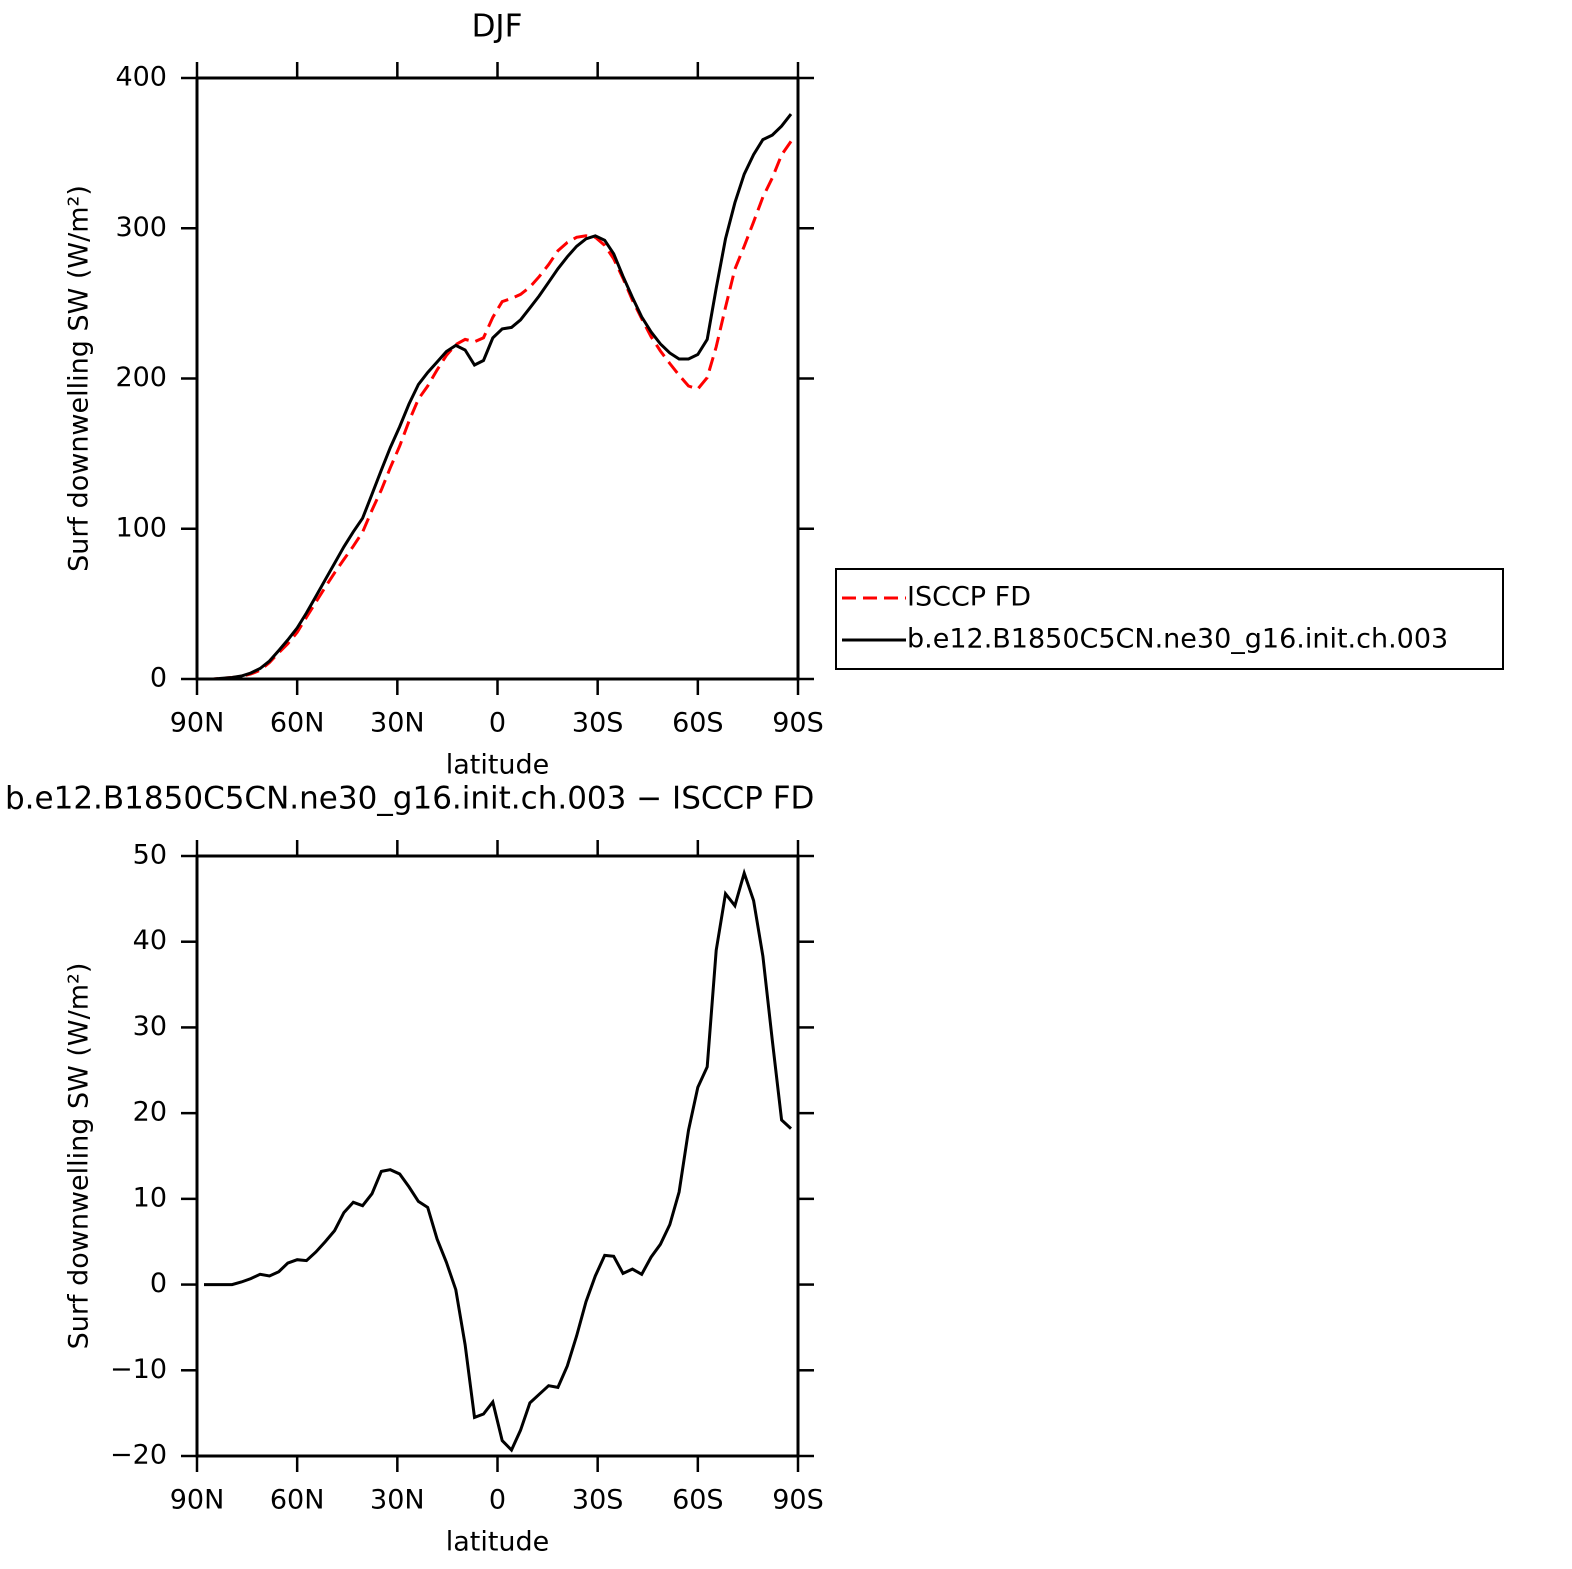 This screenshot has height=1569, width=1572. What do you see at coordinates (969, 597) in the screenshot?
I see `legend-label: ISCCP FD` at bounding box center [969, 597].